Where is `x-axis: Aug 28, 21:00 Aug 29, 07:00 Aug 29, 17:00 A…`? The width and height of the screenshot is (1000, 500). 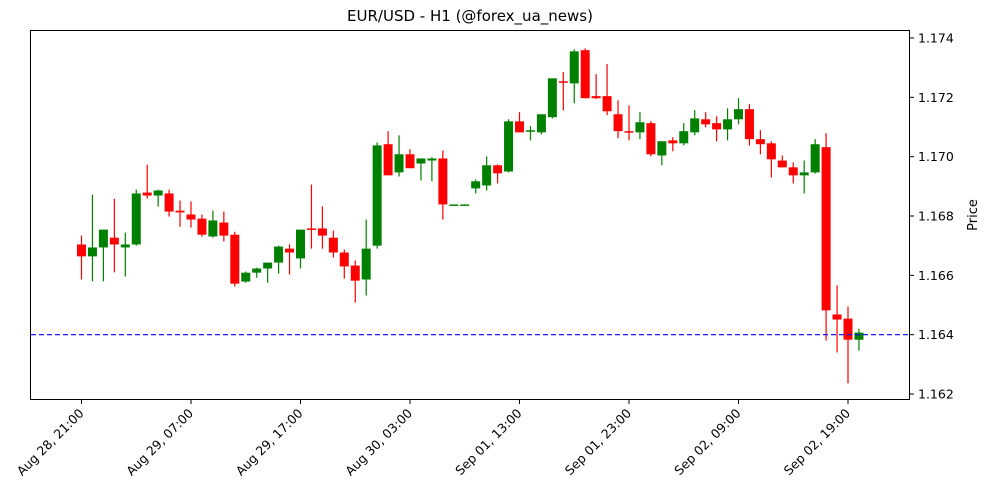 x-axis: Aug 28, 21:00 Aug 29, 07:00 Aug 29, 17:00 A… is located at coordinates (433, 439).